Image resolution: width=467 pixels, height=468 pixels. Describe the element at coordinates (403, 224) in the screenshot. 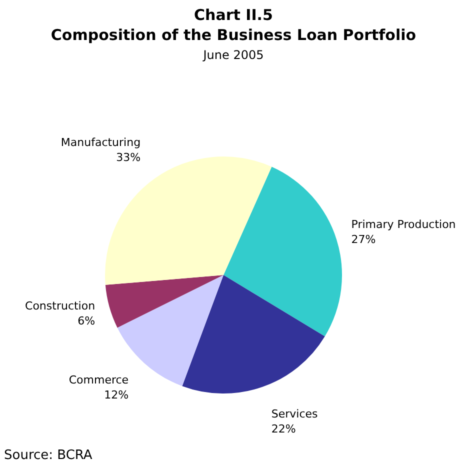

I see `slice-label: Primary Production` at that location.